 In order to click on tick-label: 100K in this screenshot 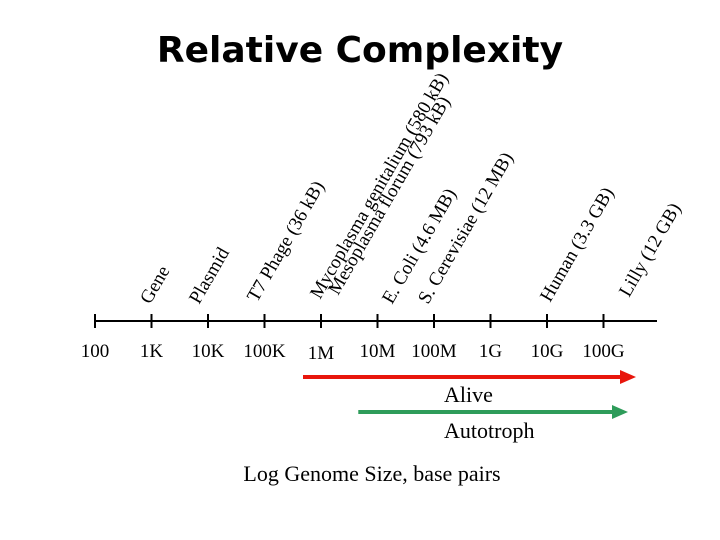, I will do `click(264, 351)`.